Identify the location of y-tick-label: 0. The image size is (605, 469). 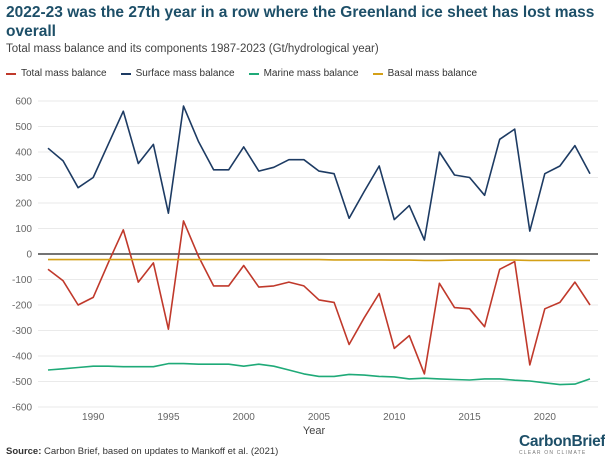
(29, 255).